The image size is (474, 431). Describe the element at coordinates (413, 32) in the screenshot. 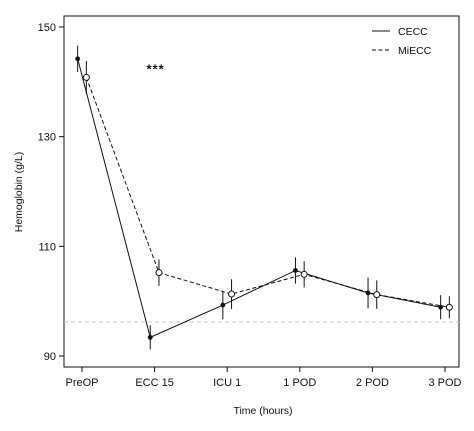

I see `legend-label-cecc: CECC` at that location.